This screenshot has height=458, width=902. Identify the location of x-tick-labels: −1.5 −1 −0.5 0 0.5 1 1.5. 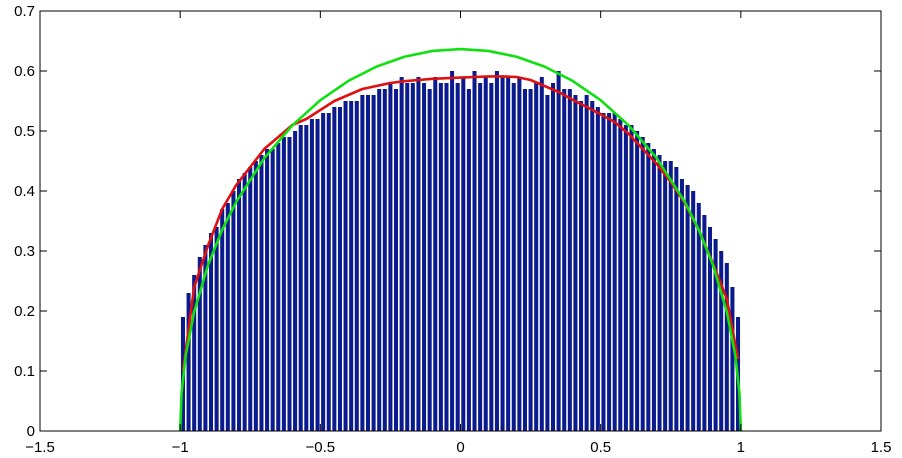
(458, 447).